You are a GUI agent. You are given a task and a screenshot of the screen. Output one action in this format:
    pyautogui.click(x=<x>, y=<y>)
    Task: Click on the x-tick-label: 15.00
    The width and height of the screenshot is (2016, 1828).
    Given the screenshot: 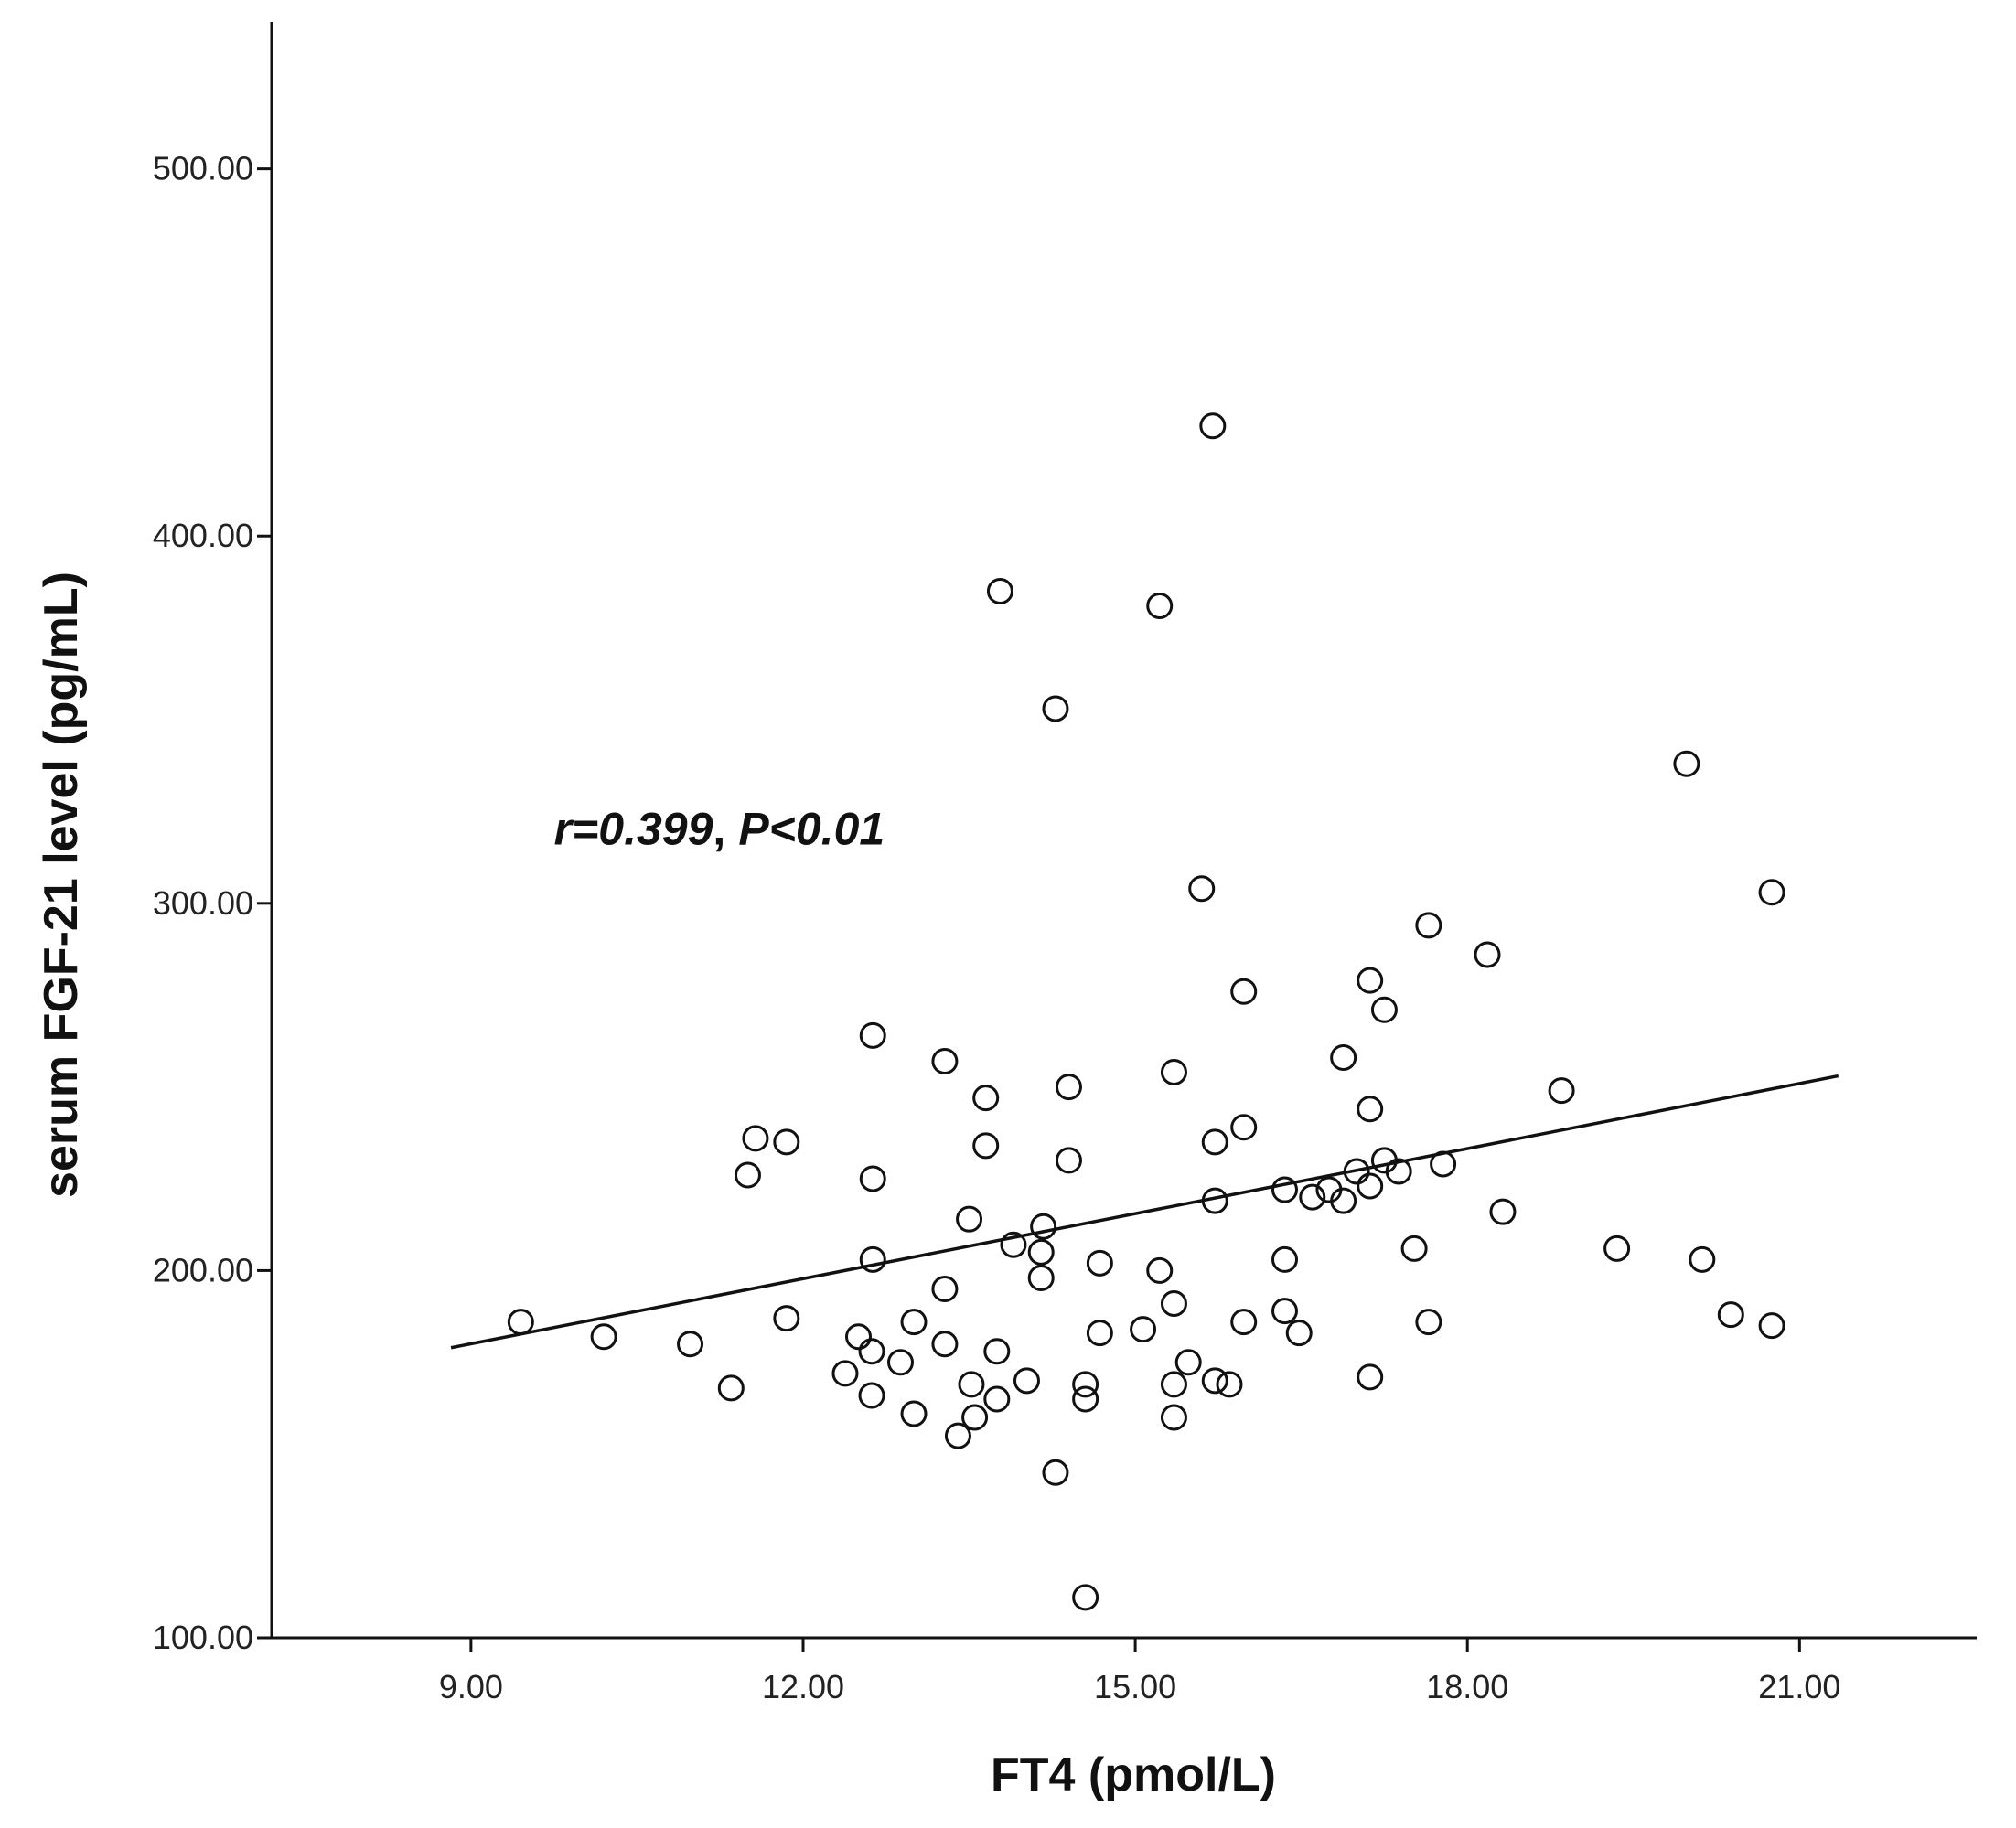 What is the action you would take?
    pyautogui.click(x=1135, y=1686)
    